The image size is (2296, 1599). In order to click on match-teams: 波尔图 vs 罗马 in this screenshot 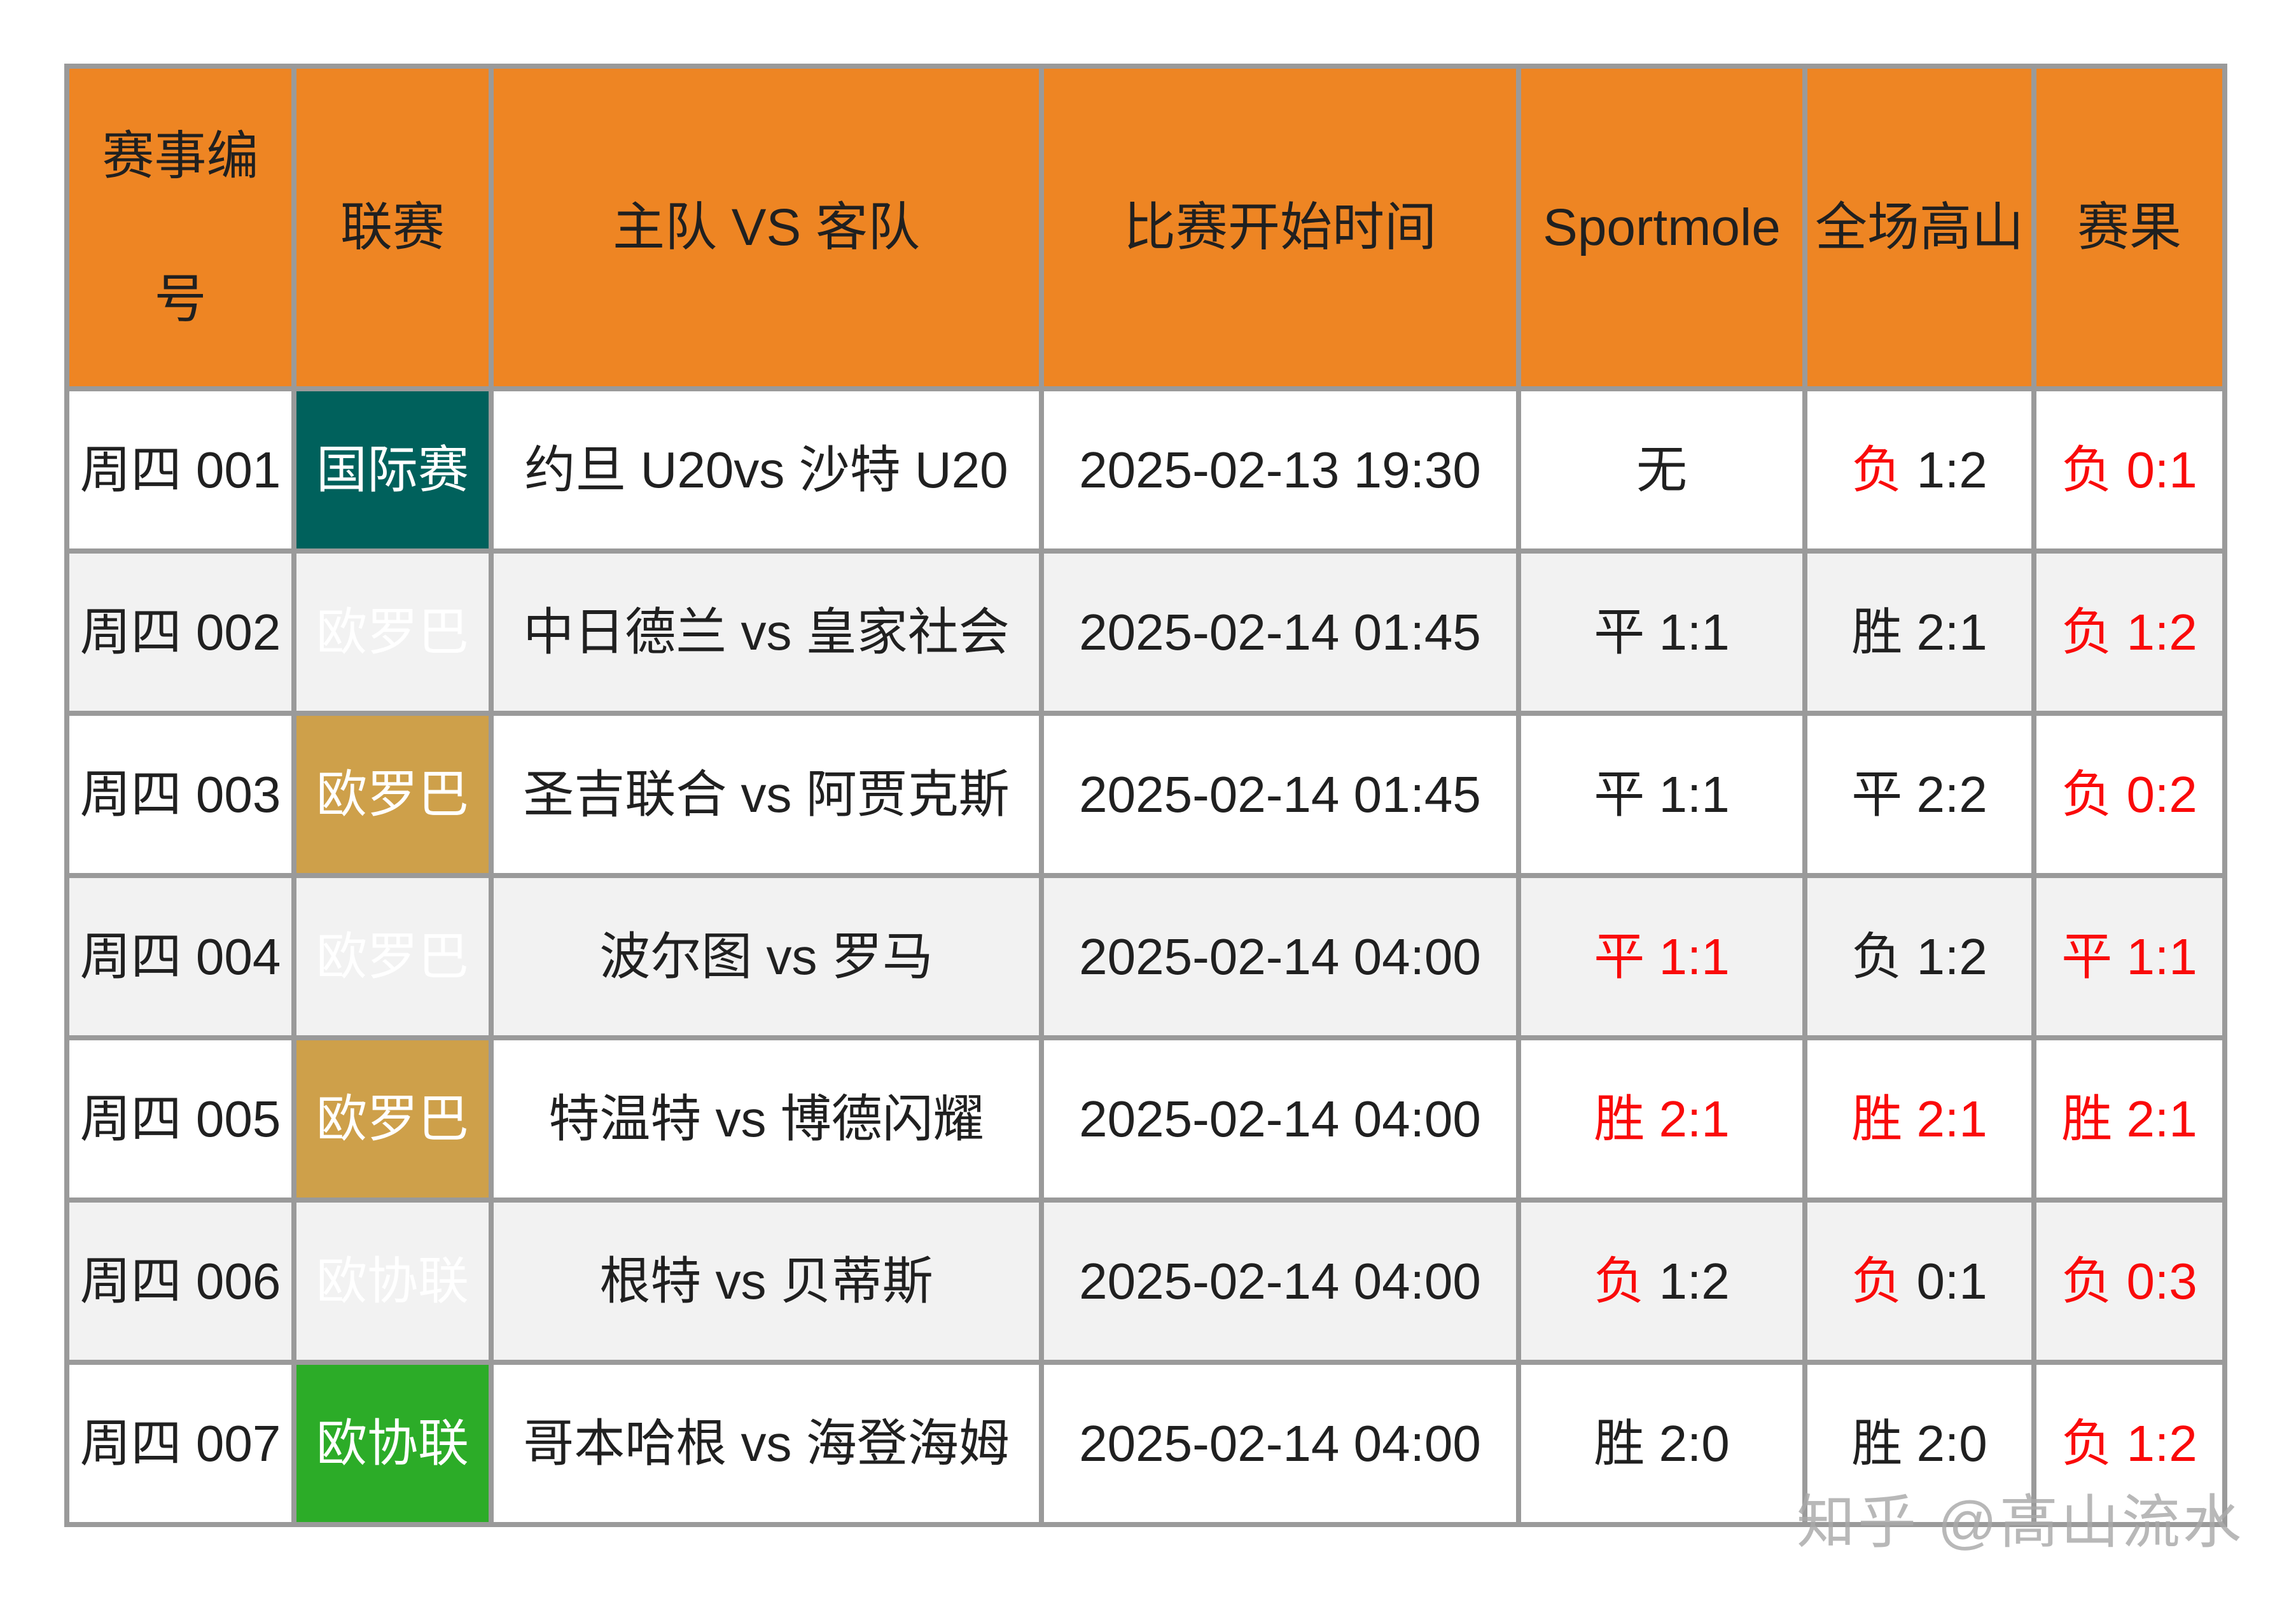, I will do `click(766, 956)`.